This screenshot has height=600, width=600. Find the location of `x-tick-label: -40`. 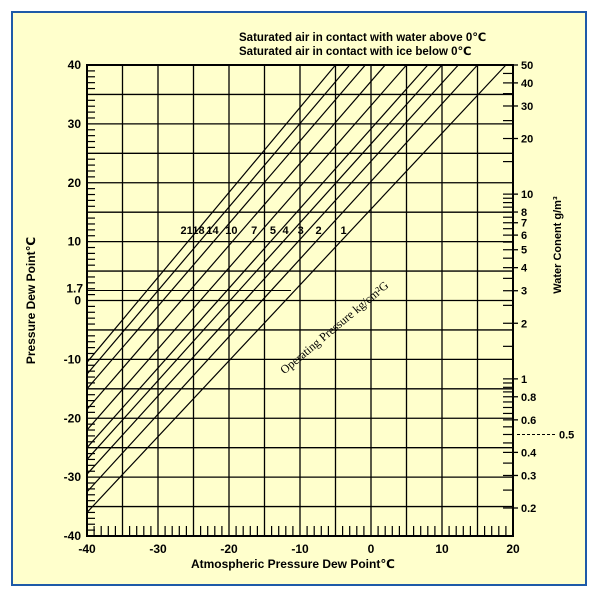

x-tick-label: -40 is located at coordinates (87, 549).